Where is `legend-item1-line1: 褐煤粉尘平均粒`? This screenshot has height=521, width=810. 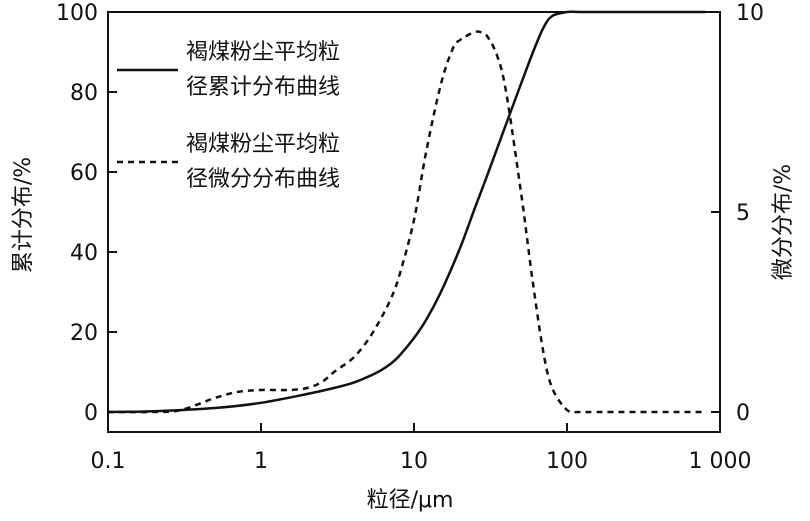
legend-item1-line1: 褐煤粉尘平均粒 is located at coordinates (263, 52).